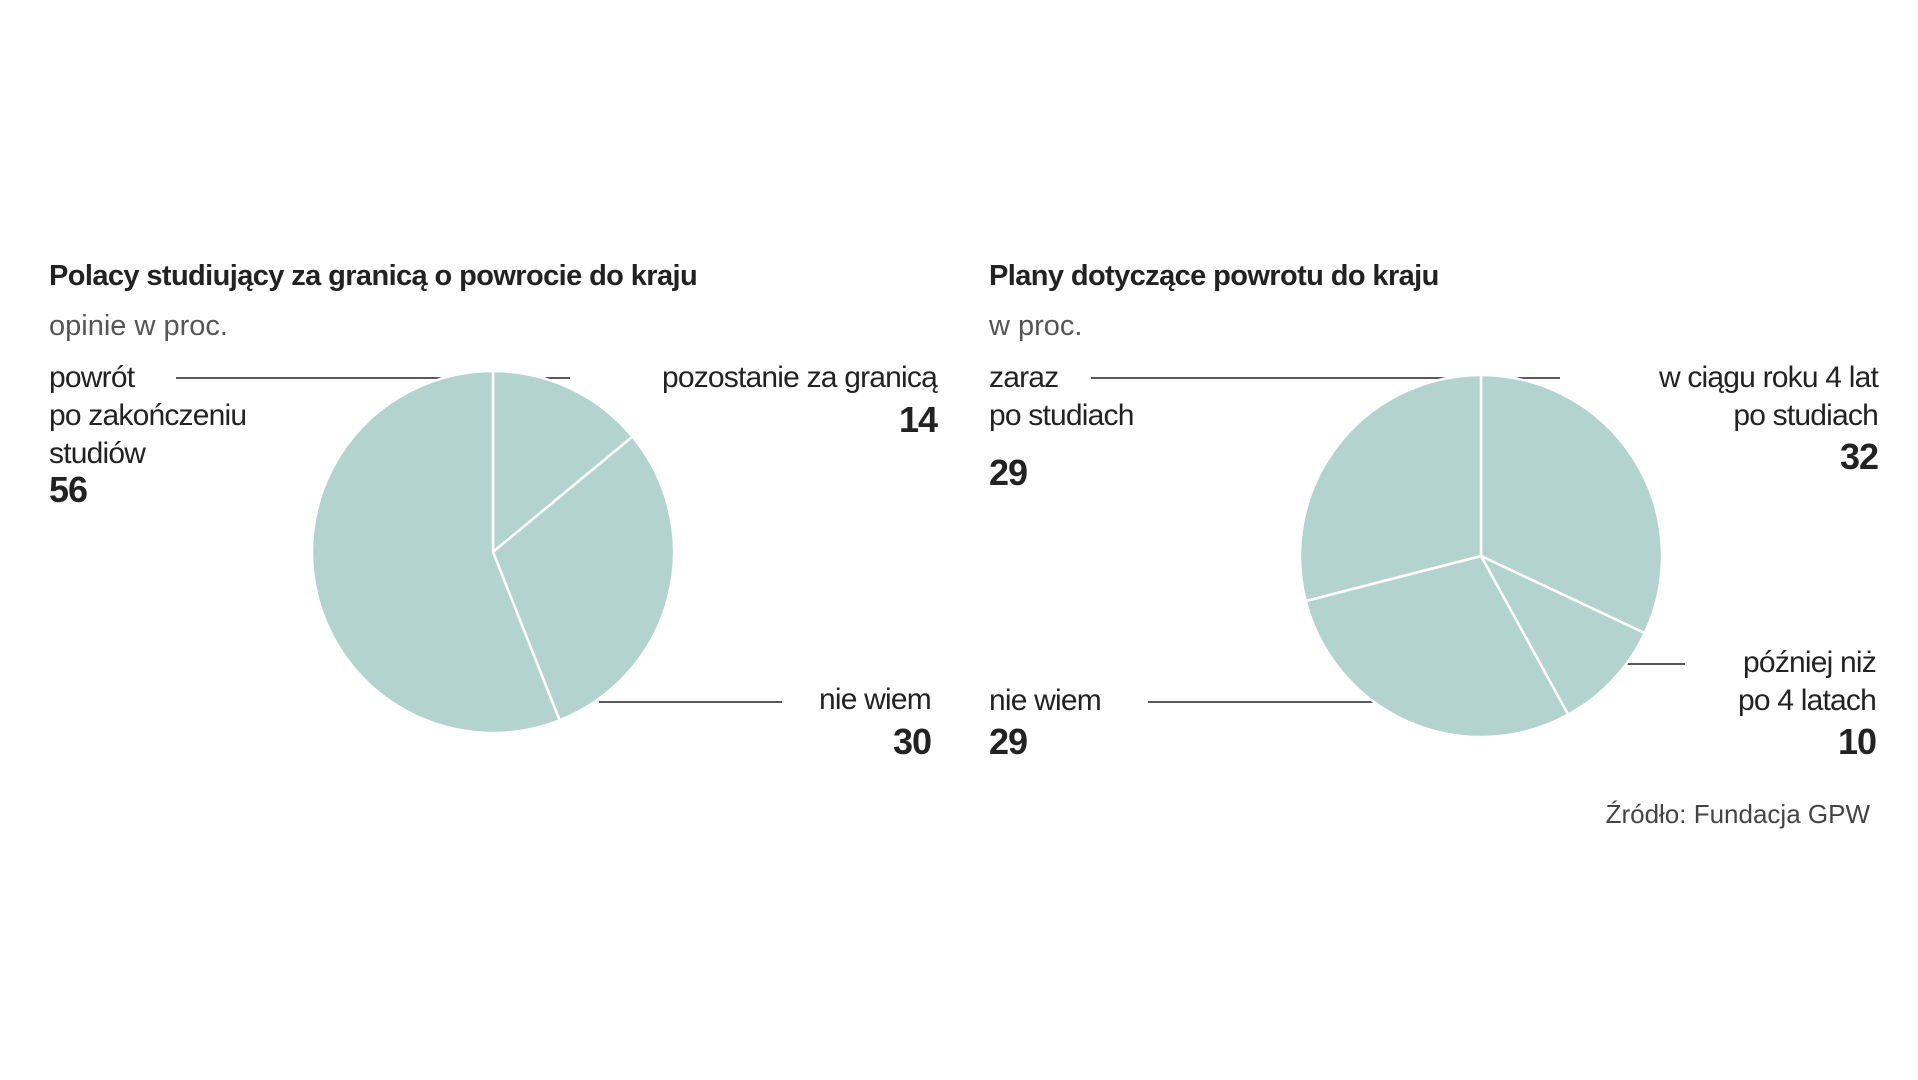  Describe the element at coordinates (1061, 396) in the screenshot. I see `slice-label: zaraz po studiach` at that location.